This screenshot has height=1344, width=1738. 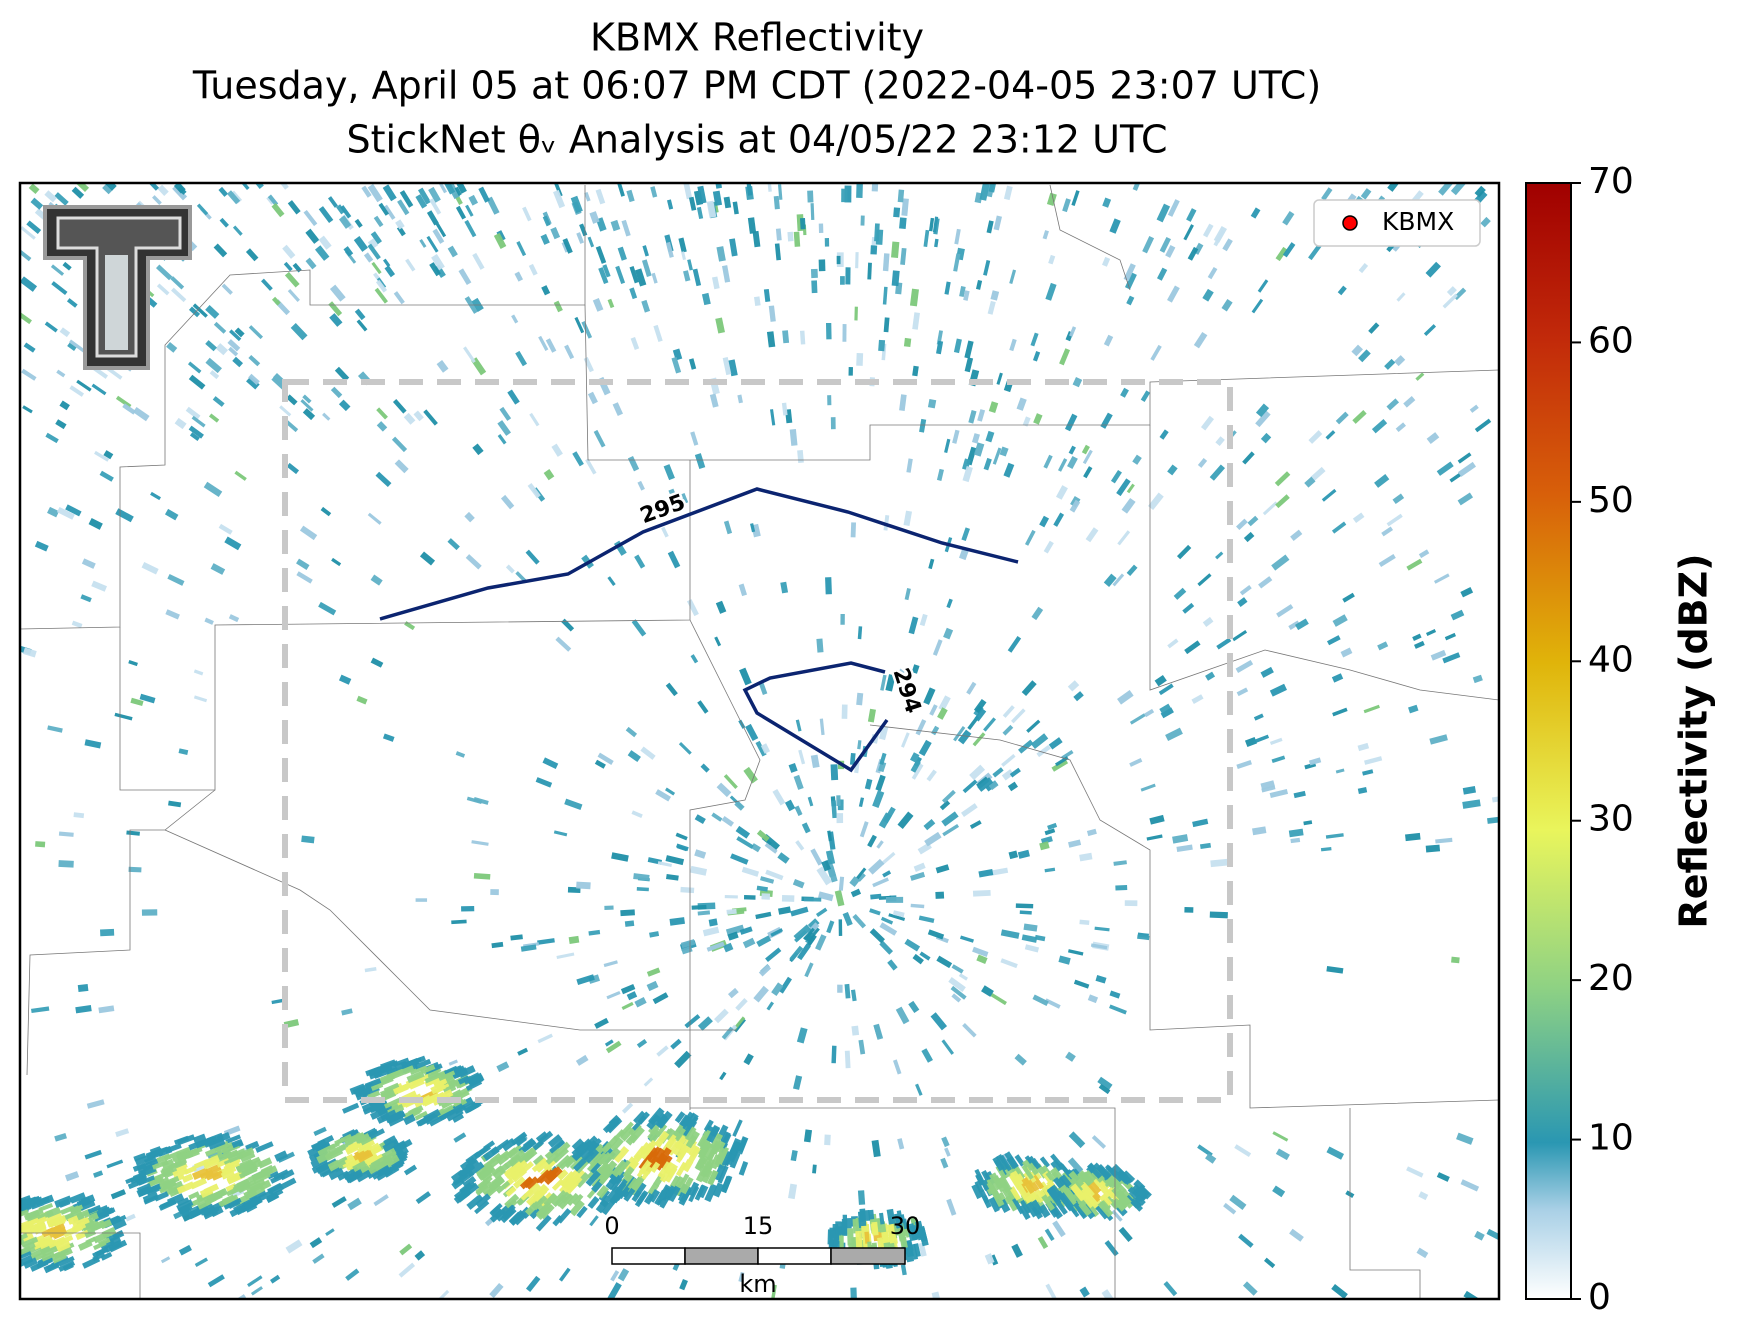 What do you see at coordinates (1418, 221) in the screenshot?
I see `legend-label: KBMX` at bounding box center [1418, 221].